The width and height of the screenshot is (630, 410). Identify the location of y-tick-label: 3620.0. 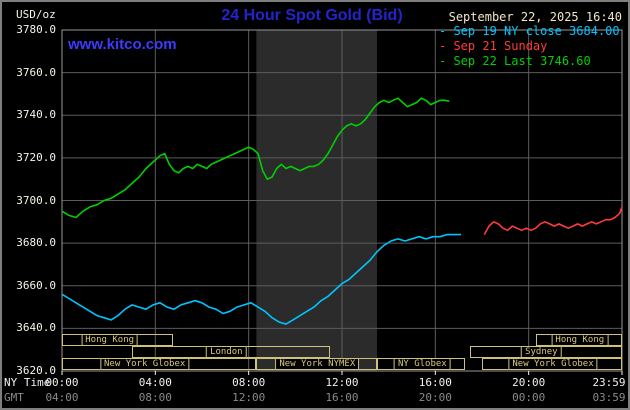
(36, 370).